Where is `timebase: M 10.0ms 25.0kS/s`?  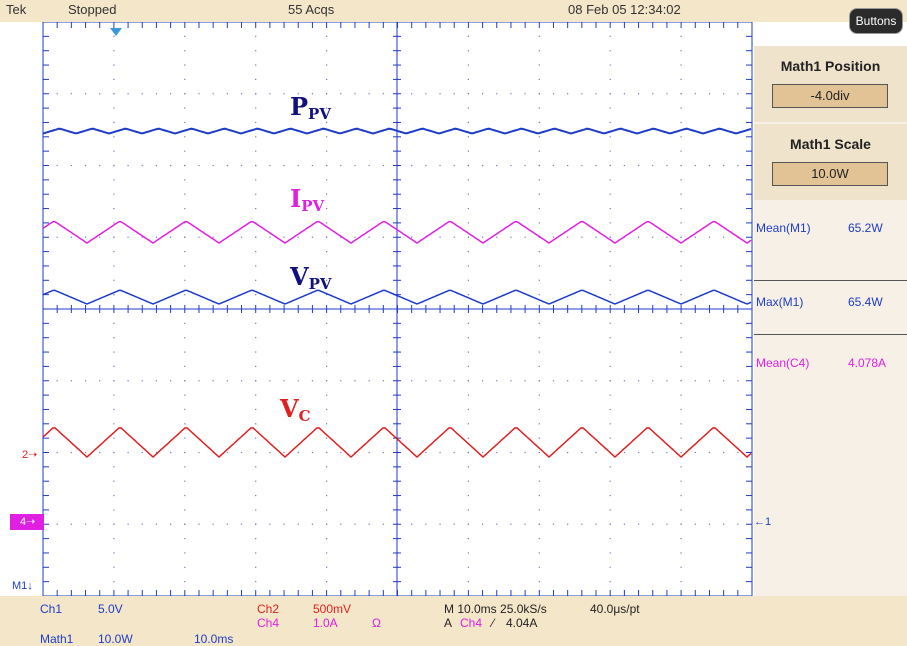
timebase: M 10.0ms 25.0kS/s is located at coordinates (495, 609).